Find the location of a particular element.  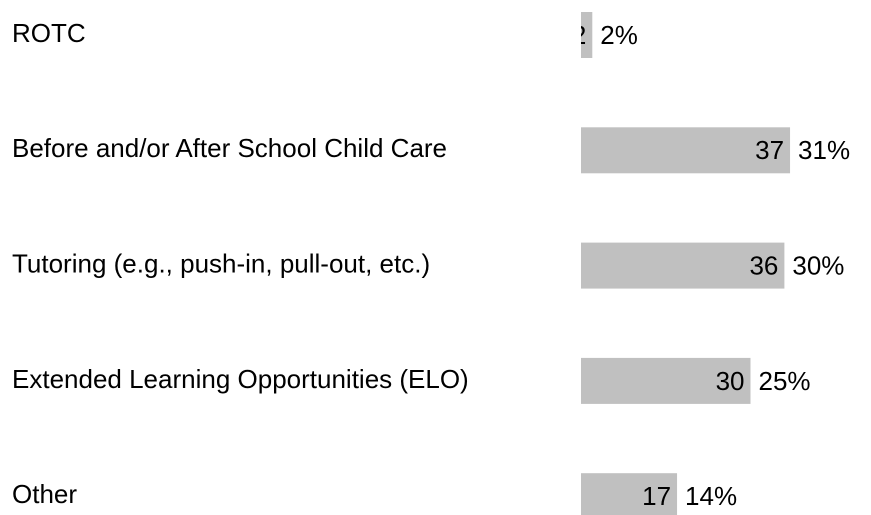

bar-clip: 36 is located at coordinates (763, 265).